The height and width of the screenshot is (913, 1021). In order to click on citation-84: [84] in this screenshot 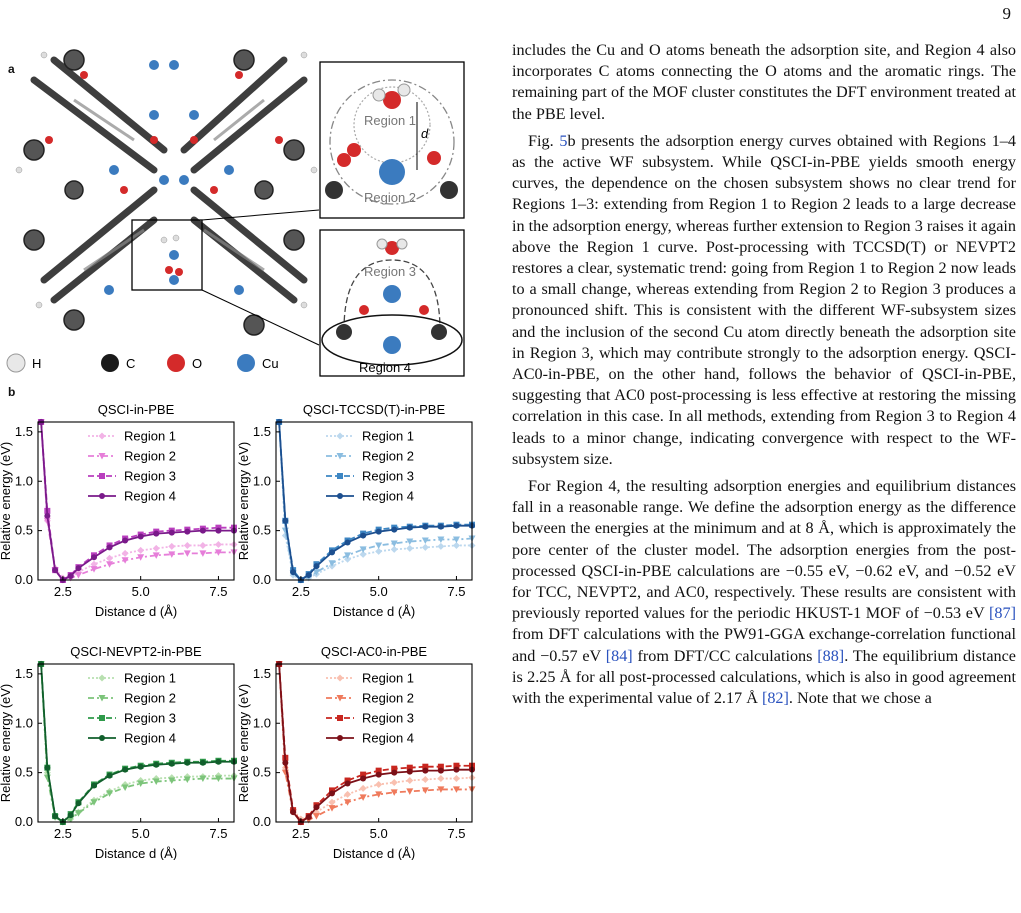, I will do `click(619, 655)`.